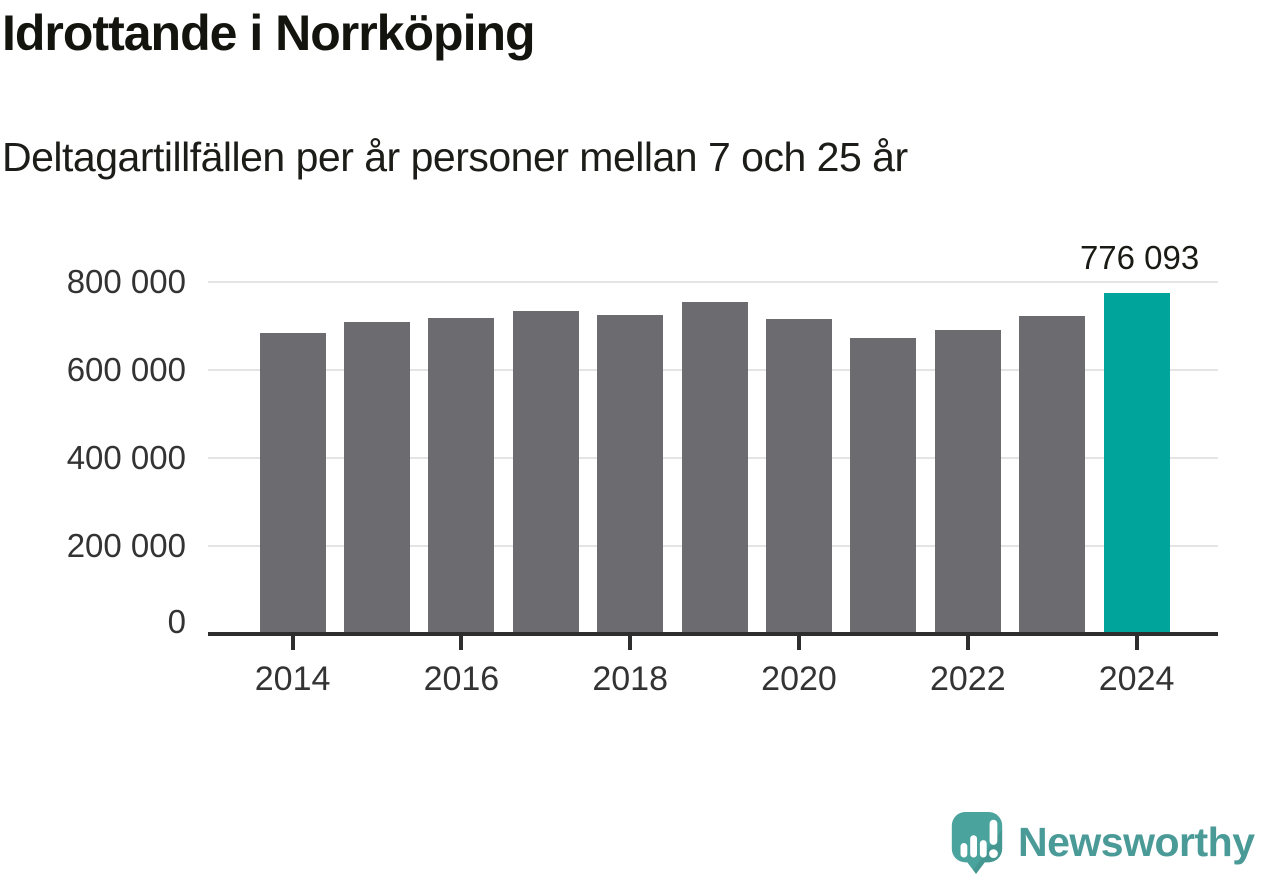  What do you see at coordinates (715, 468) in the screenshot?
I see `bar-2019` at bounding box center [715, 468].